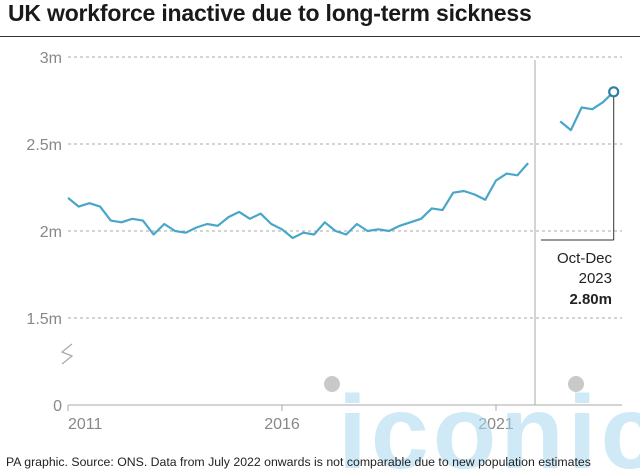 This screenshot has width=640, height=474. Describe the element at coordinates (332, 384) in the screenshot. I see `watermark-dot-left` at that location.